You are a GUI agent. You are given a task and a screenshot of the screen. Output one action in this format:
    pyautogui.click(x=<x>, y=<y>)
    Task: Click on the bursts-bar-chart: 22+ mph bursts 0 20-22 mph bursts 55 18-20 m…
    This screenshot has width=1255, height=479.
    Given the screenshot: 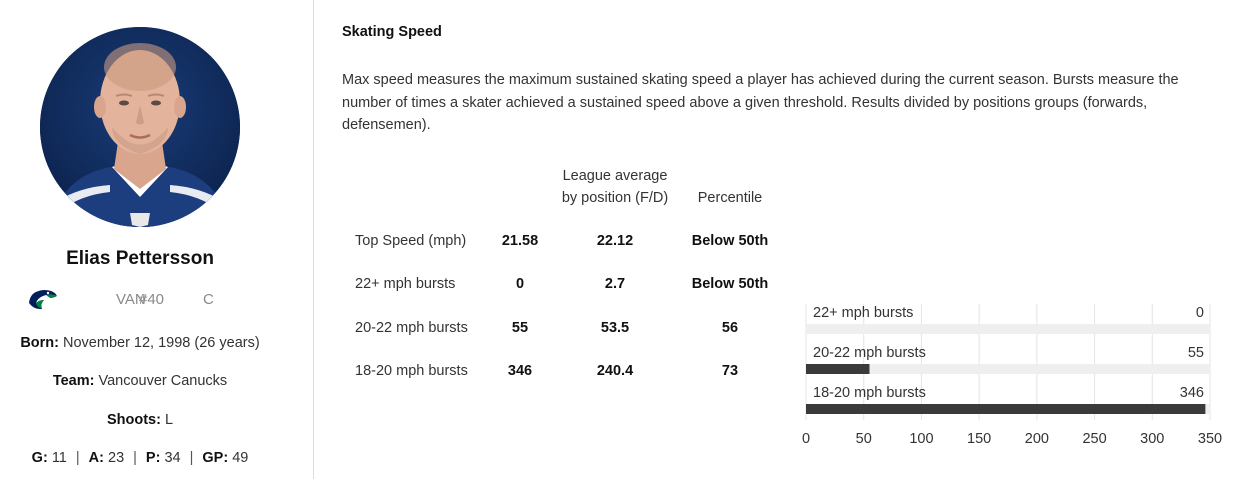 What is the action you would take?
    pyautogui.click(x=1010, y=381)
    